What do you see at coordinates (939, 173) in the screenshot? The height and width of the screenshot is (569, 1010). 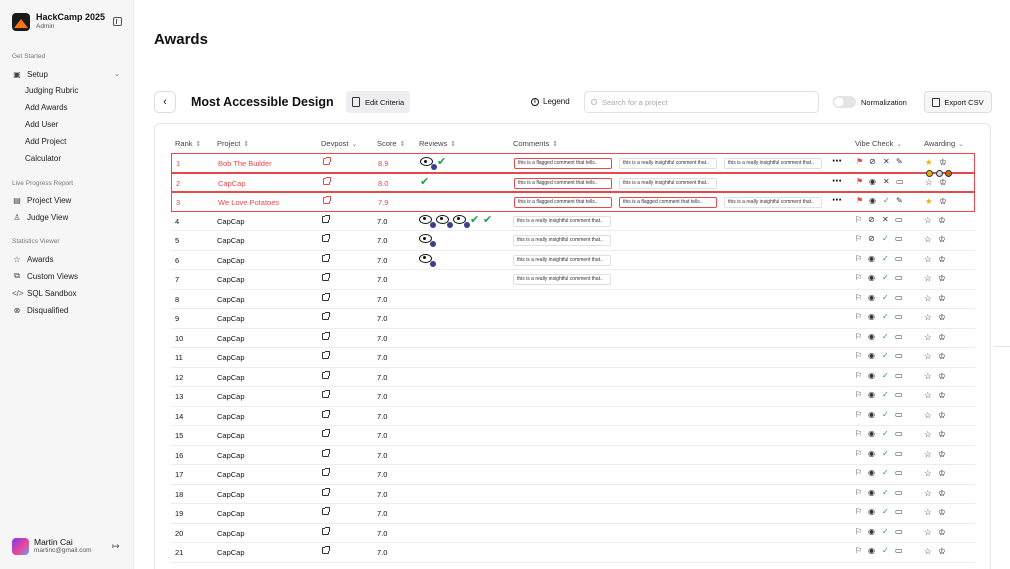 I see `silver-medal-icon` at bounding box center [939, 173].